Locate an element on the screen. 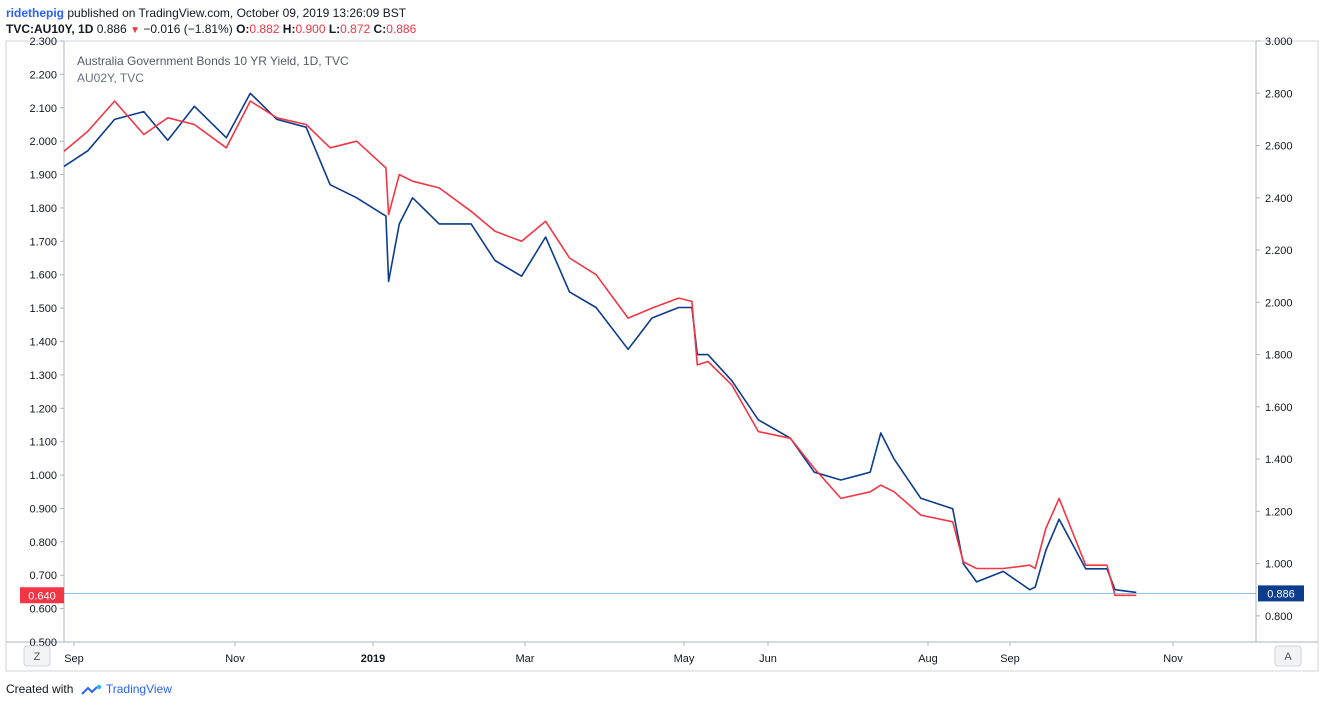 The height and width of the screenshot is (707, 1325). right-tick-label: 1.400 is located at coordinates (1279, 460).